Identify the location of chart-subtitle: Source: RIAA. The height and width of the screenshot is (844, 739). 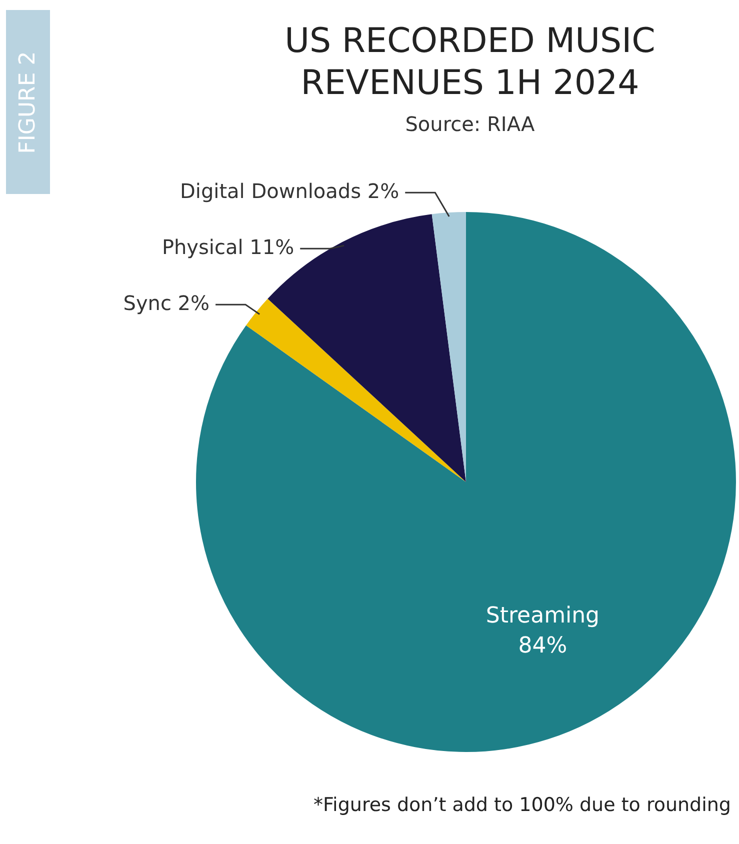
(470, 124).